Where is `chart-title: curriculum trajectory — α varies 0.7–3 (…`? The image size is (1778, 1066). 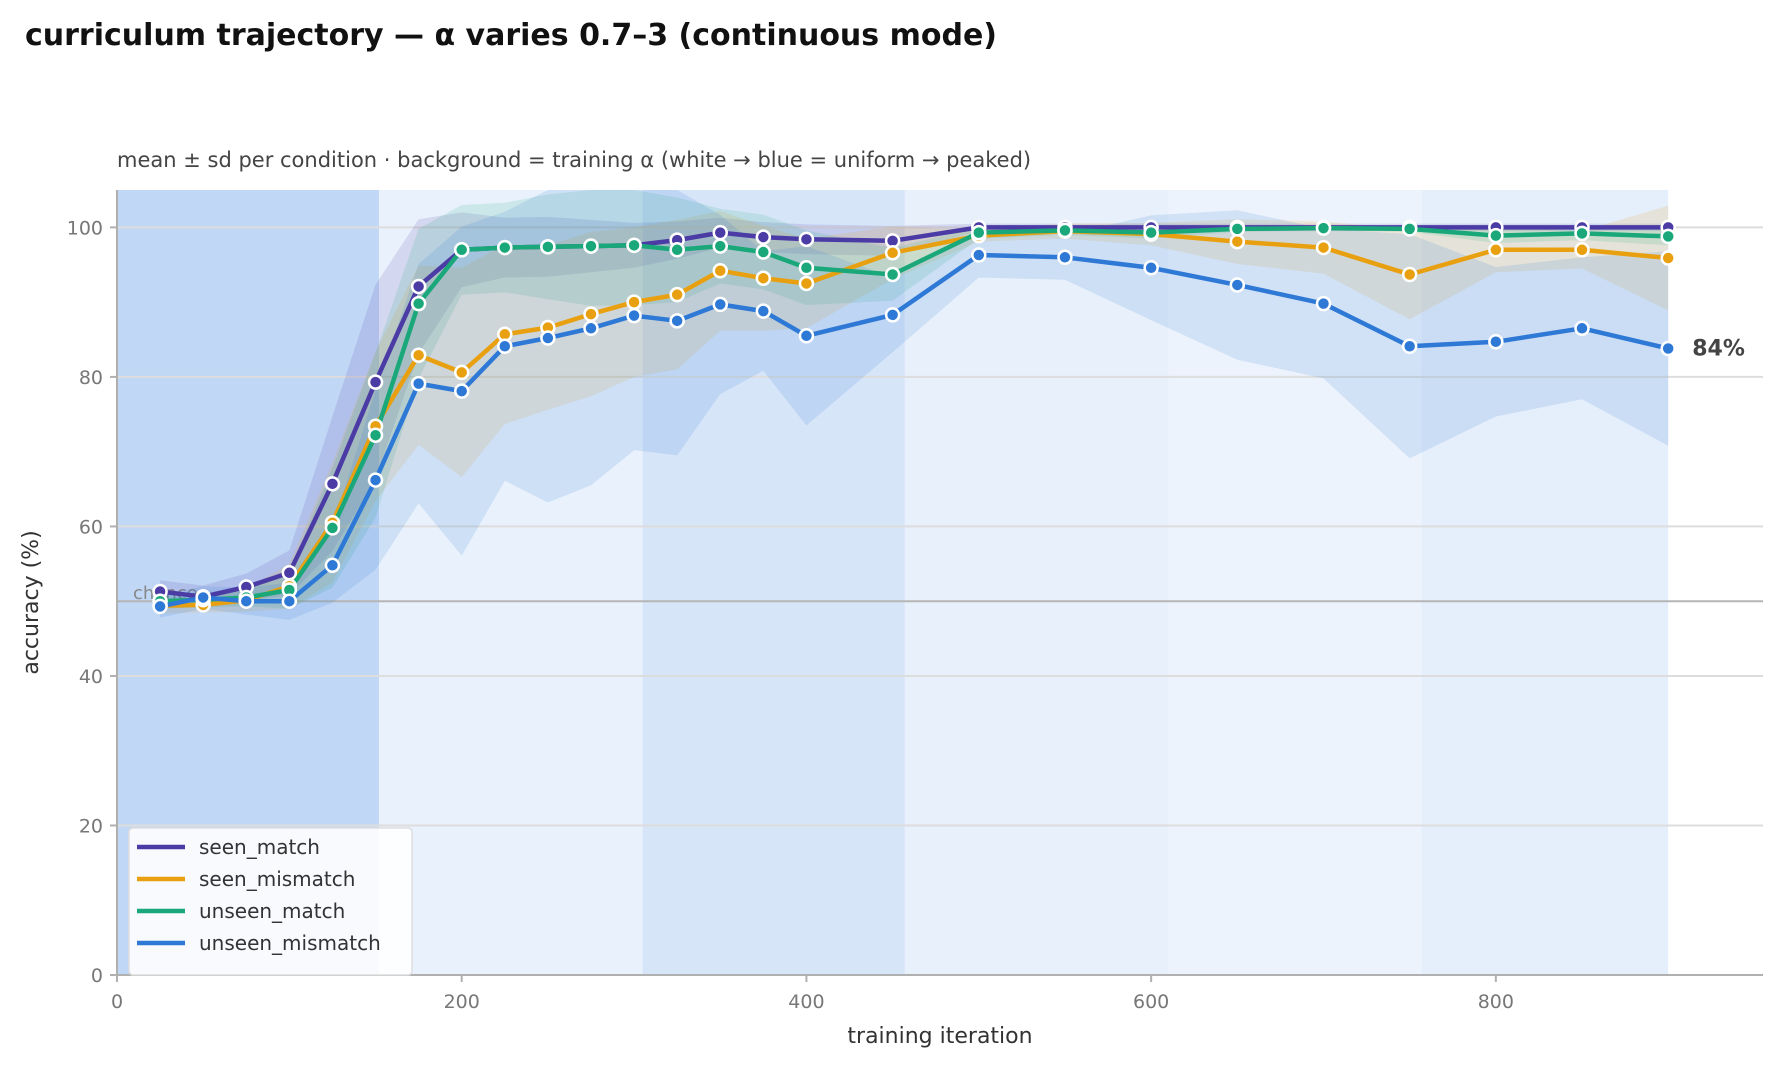
chart-title: curriculum trajectory — α varies 0.7–3 (… is located at coordinates (511, 35).